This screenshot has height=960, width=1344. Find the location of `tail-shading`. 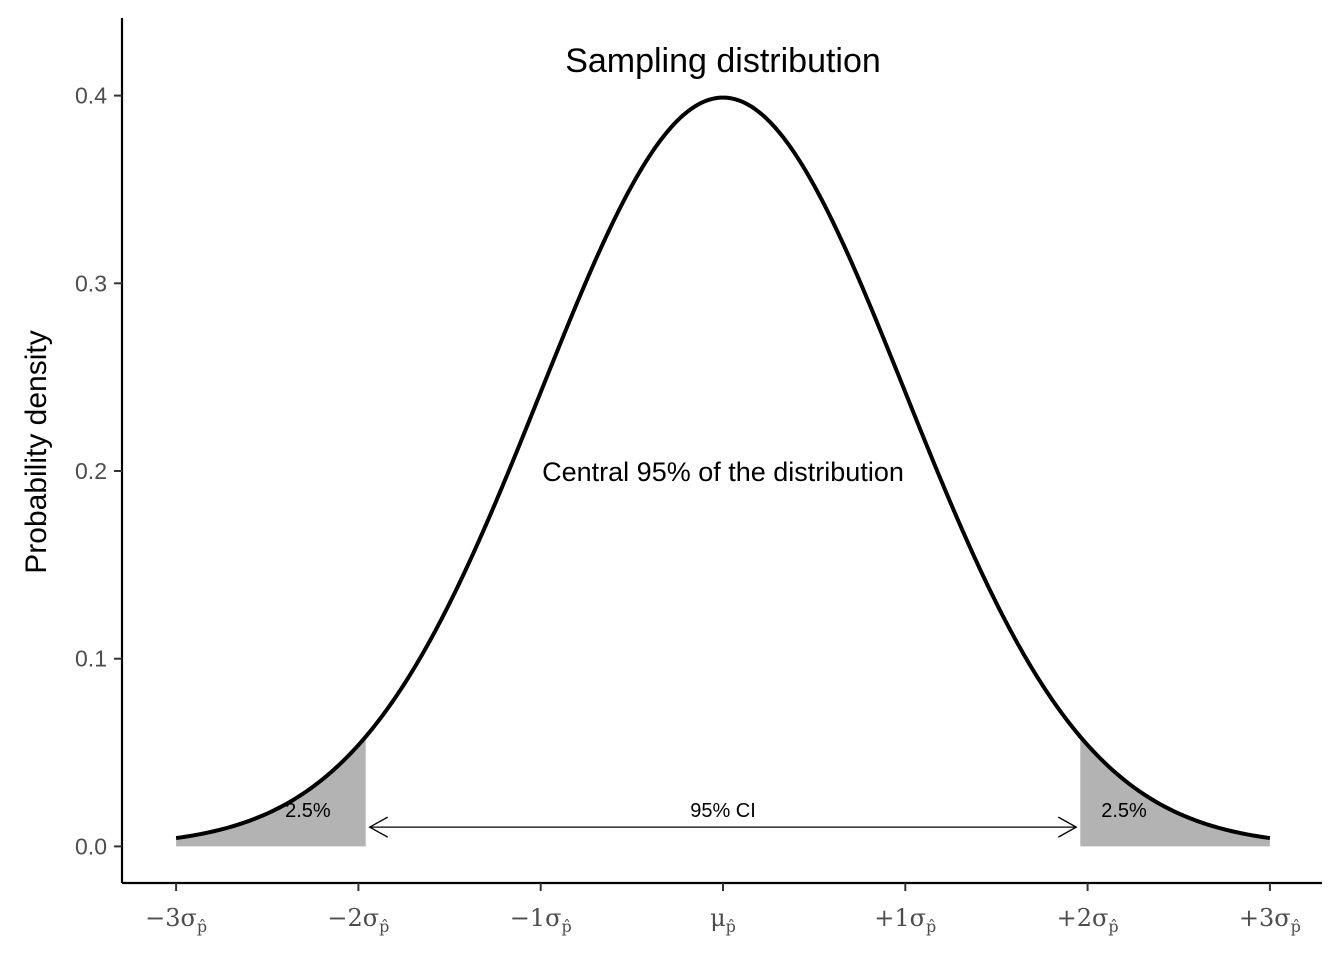

tail-shading is located at coordinates (723, 791).